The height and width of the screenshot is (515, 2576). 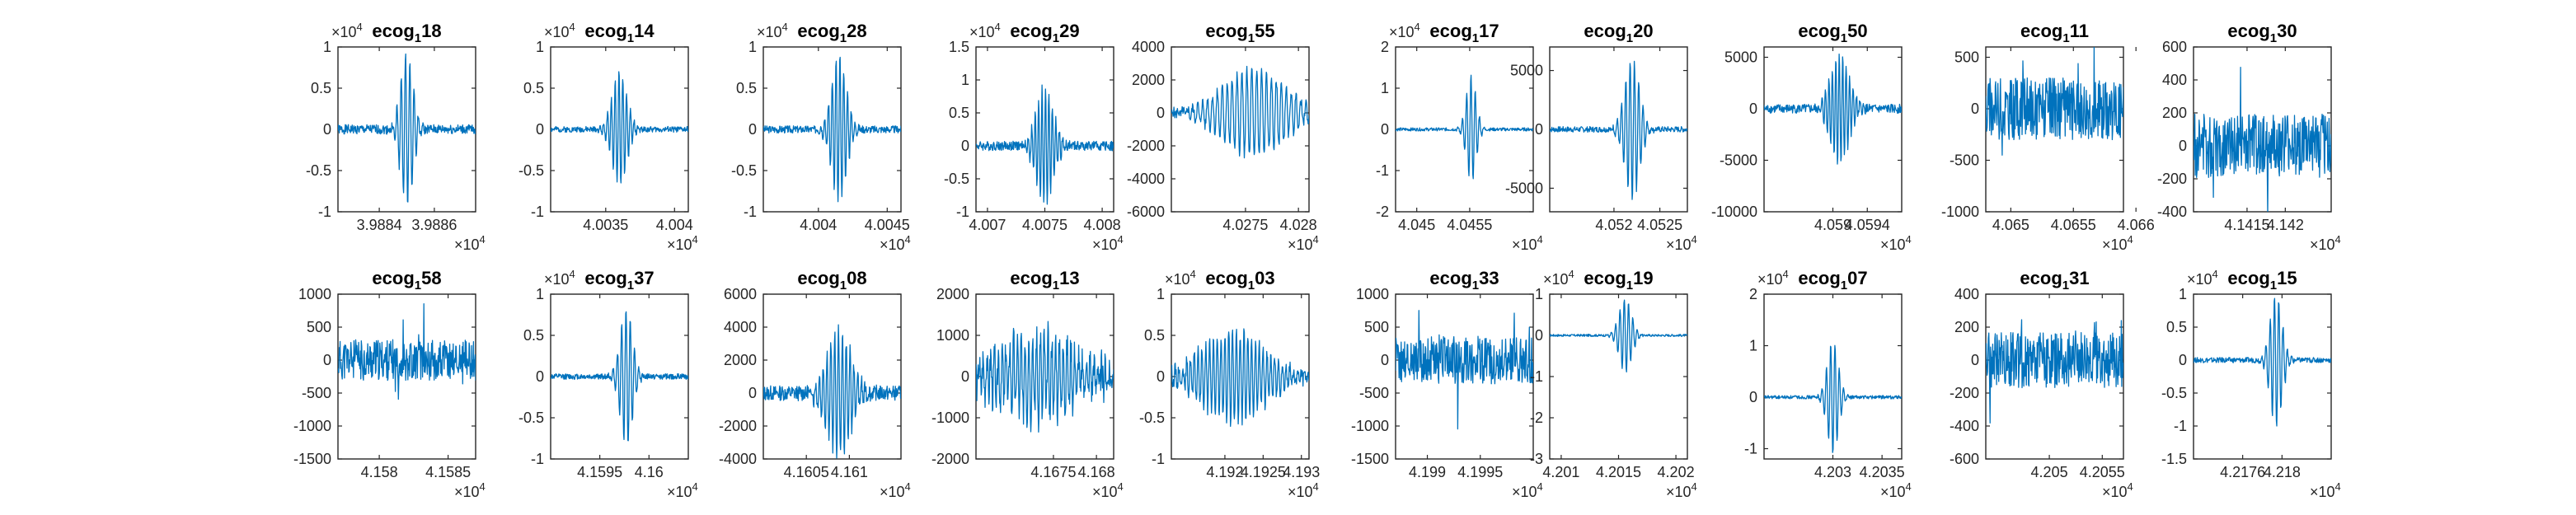 I want to click on y-tick-label: -2000, so click(x=1146, y=146).